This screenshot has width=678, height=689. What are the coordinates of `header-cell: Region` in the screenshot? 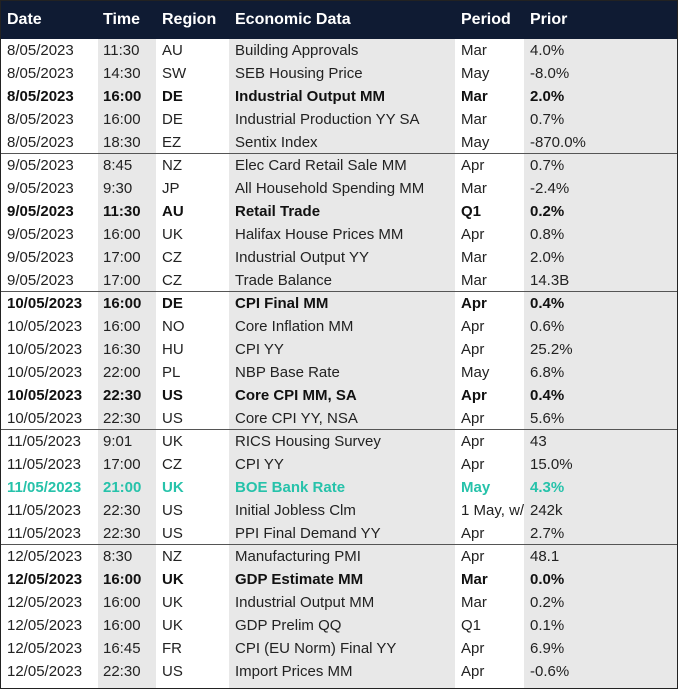 It's located at (189, 19).